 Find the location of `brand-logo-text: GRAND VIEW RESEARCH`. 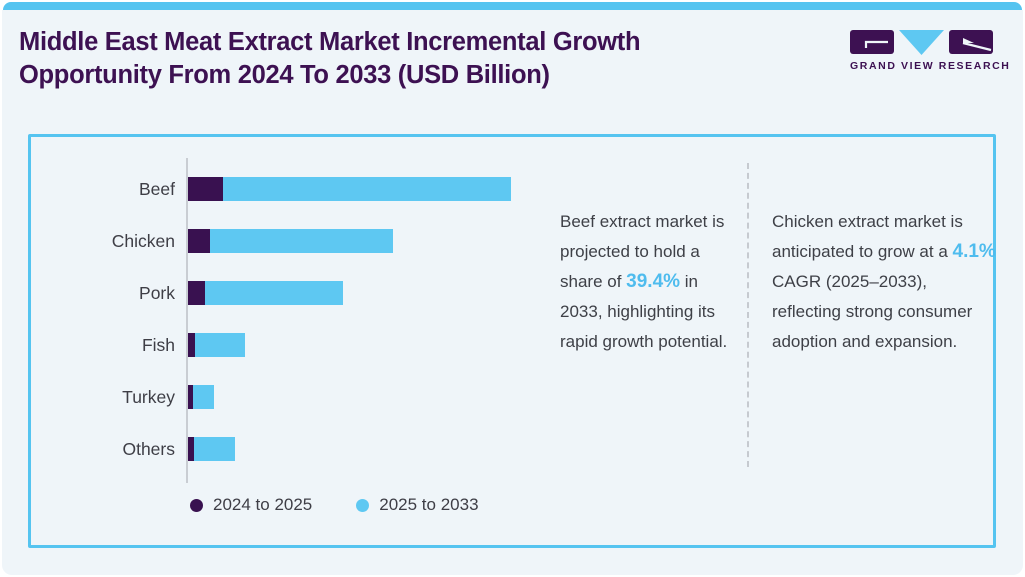

brand-logo-text: GRAND VIEW RESEARCH is located at coordinates (930, 66).